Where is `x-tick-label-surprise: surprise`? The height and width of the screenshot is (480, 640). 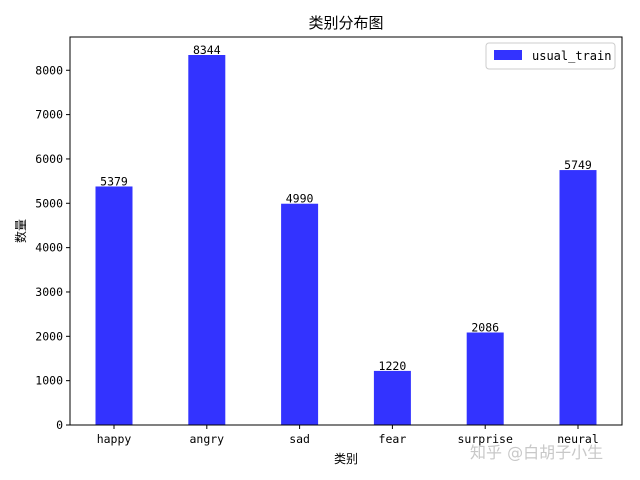 x-tick-label-surprise: surprise is located at coordinates (485, 439).